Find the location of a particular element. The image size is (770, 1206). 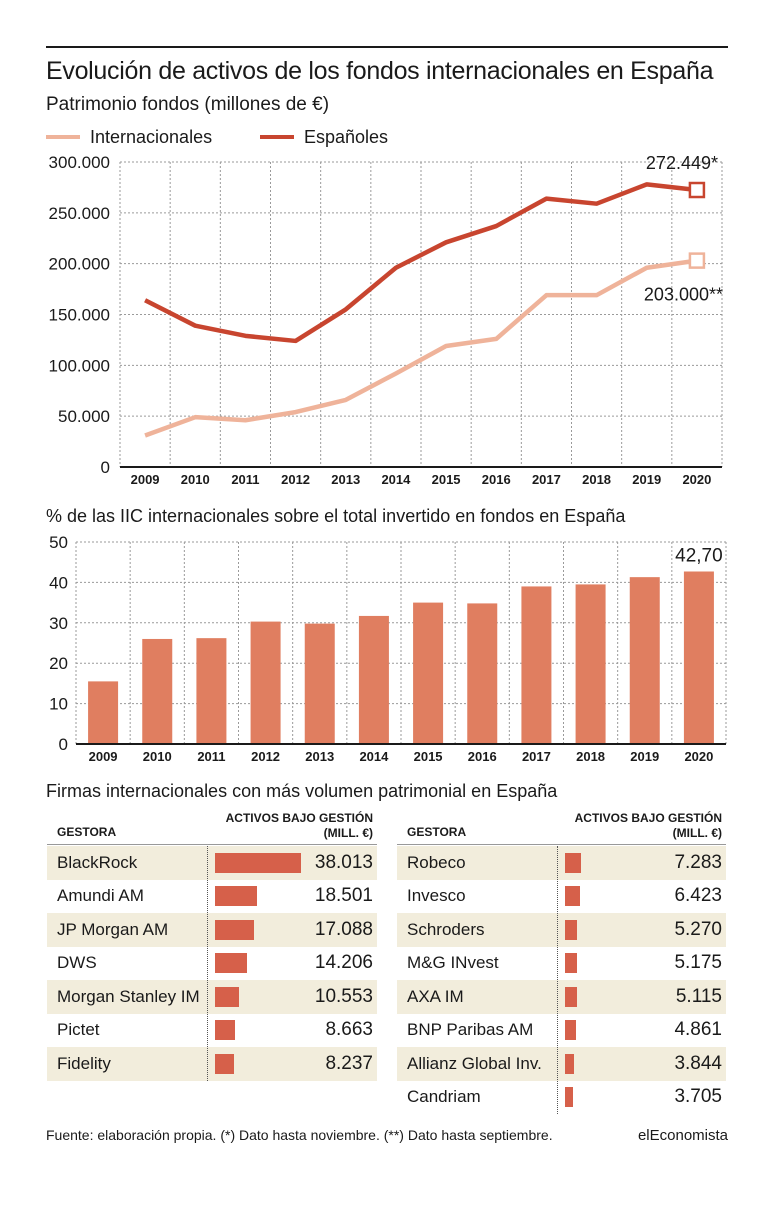

table-row: BlackRock 38.013 is located at coordinates (212, 863).